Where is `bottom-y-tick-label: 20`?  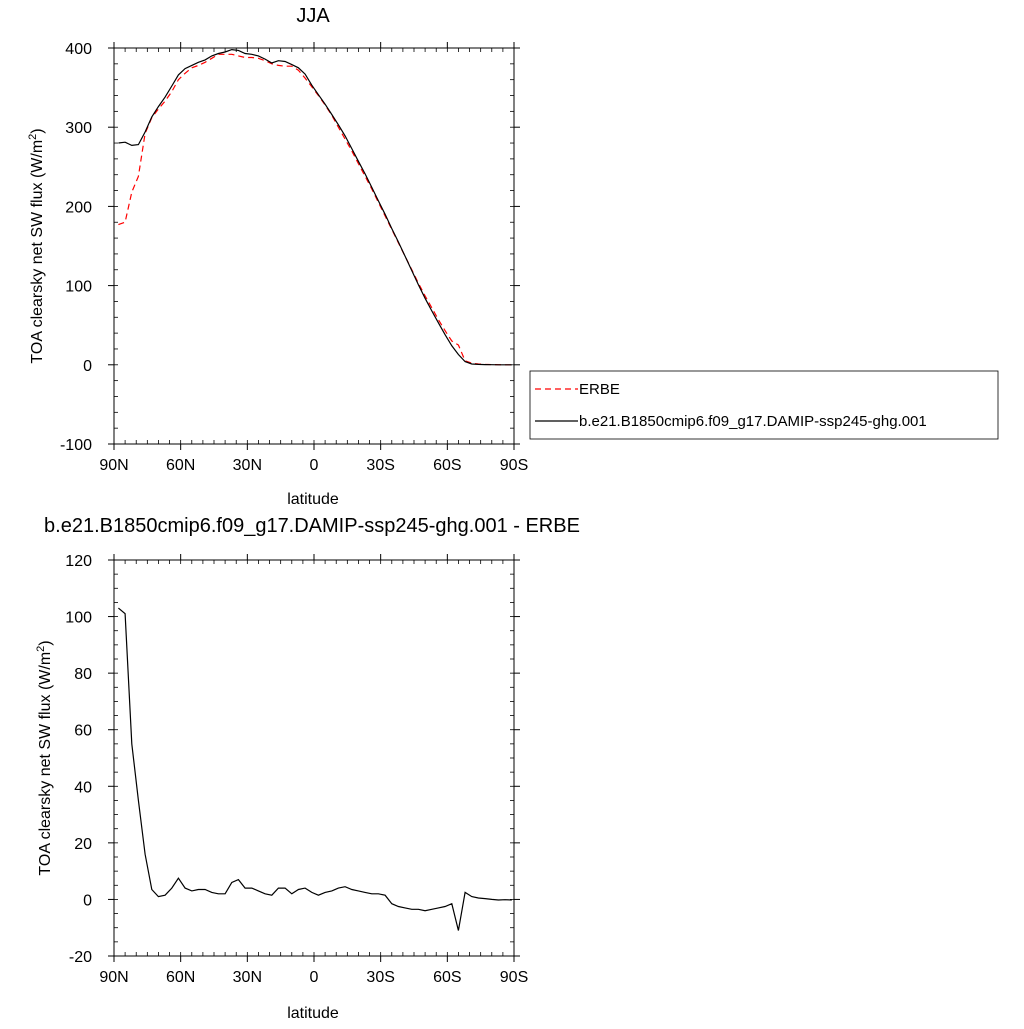
bottom-y-tick-label: 20 is located at coordinates (83, 844).